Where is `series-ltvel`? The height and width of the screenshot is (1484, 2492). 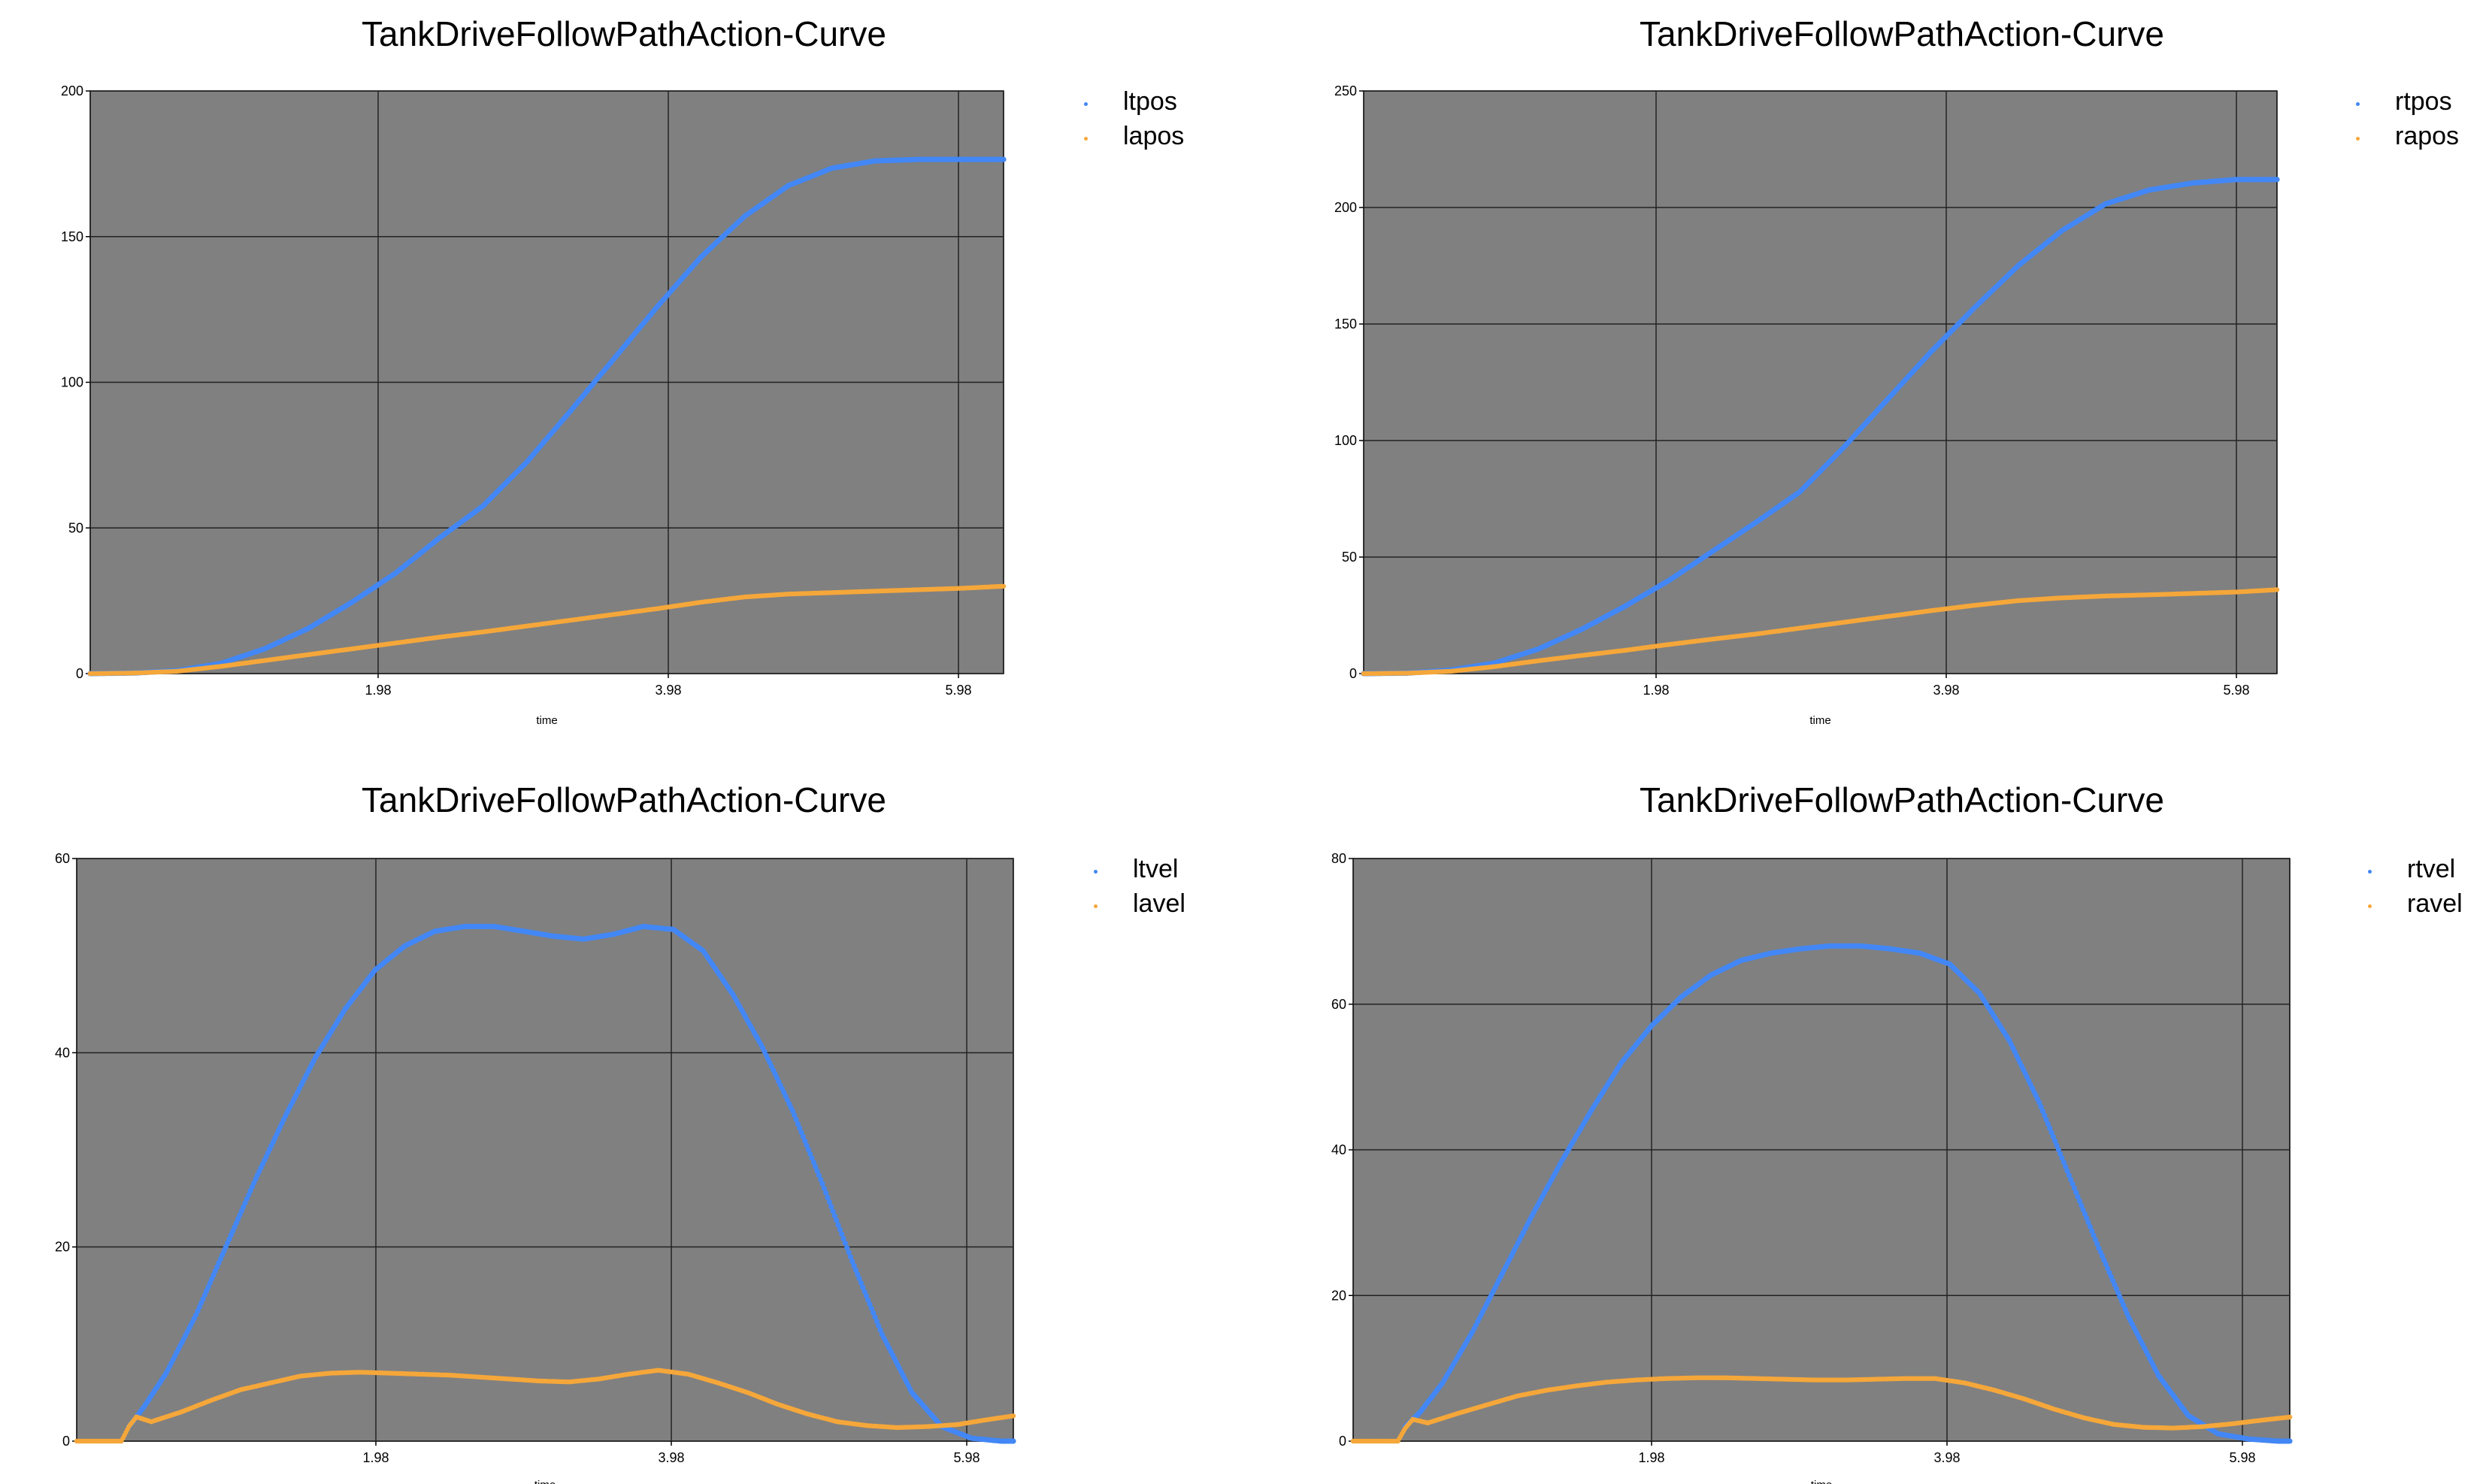
series-ltvel is located at coordinates (571, 1183).